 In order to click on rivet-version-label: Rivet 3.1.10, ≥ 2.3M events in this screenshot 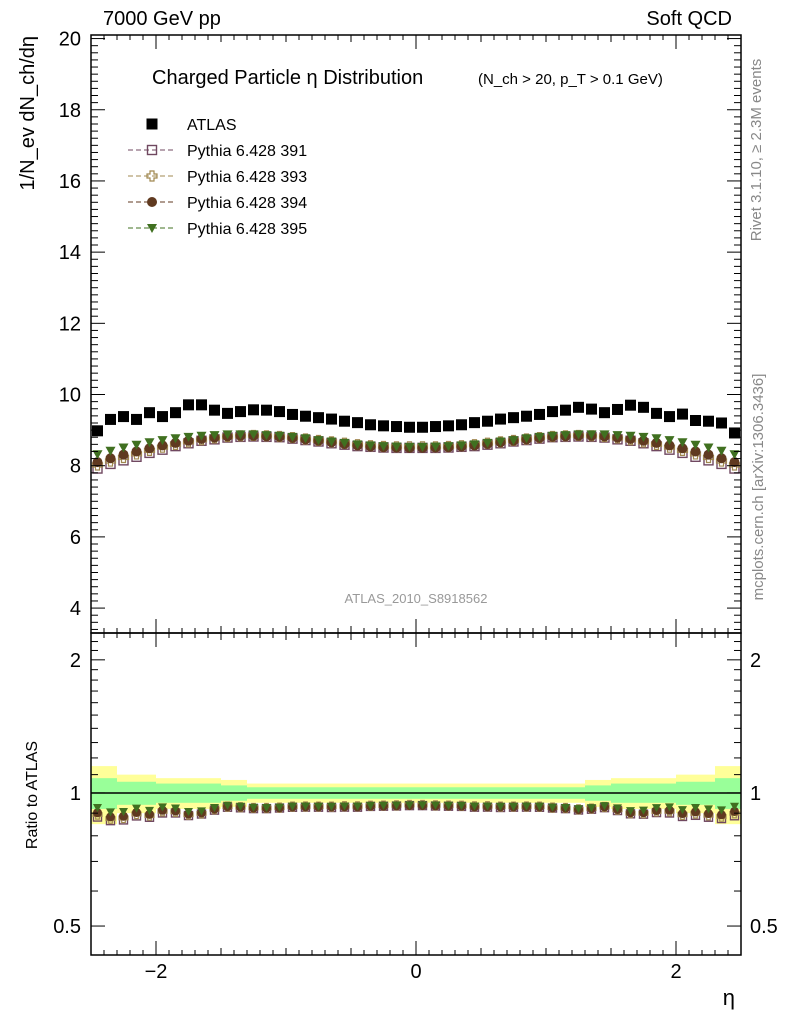, I will do `click(756, 150)`.